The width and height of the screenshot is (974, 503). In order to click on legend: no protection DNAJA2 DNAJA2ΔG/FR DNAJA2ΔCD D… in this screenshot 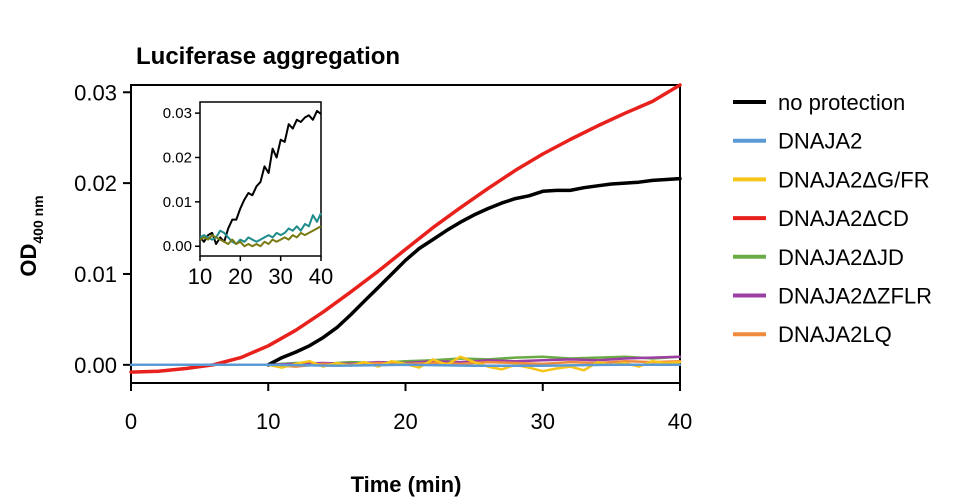, I will do `click(832, 218)`.